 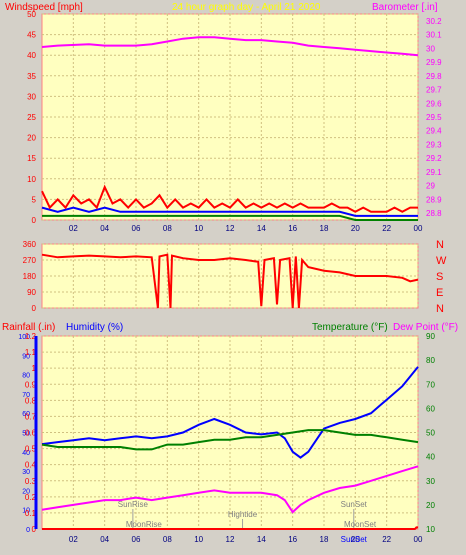 I want to click on humidity-x-tick-label: 06, so click(x=136, y=539).